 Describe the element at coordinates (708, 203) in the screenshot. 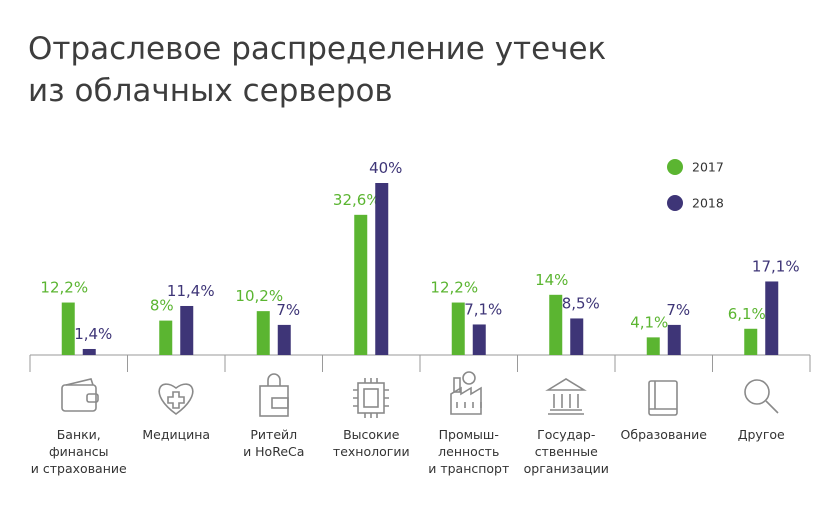

I see `legend-label: 2018` at that location.